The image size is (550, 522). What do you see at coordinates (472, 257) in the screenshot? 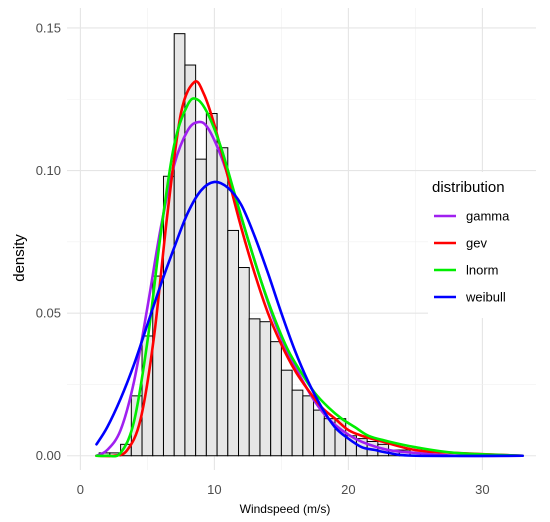
I see `legend-items: gamma gev lnorm weibull` at bounding box center [472, 257].